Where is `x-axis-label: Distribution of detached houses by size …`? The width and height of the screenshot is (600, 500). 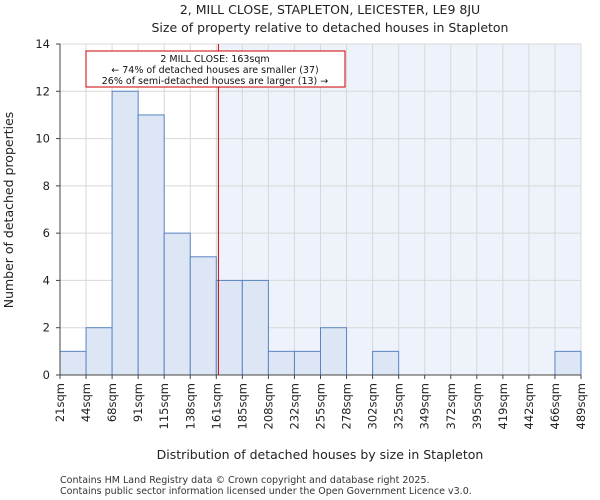 x-axis-label: Distribution of detached houses by size … is located at coordinates (320, 454).